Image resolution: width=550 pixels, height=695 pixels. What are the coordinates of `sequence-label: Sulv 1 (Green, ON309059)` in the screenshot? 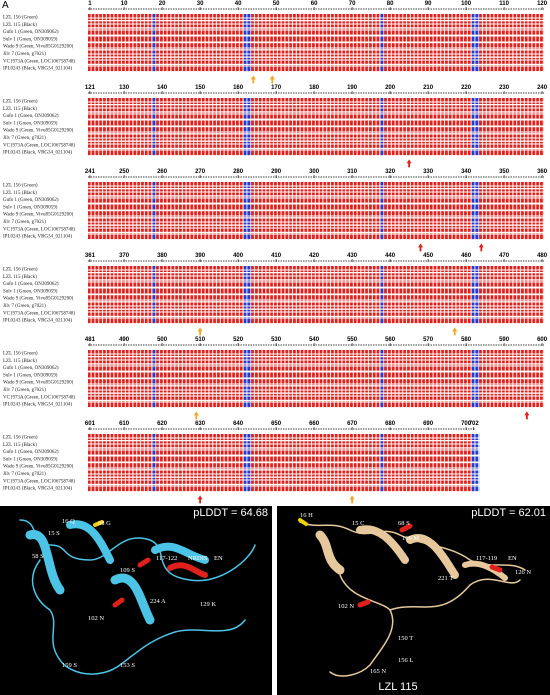 It's located at (30, 291).